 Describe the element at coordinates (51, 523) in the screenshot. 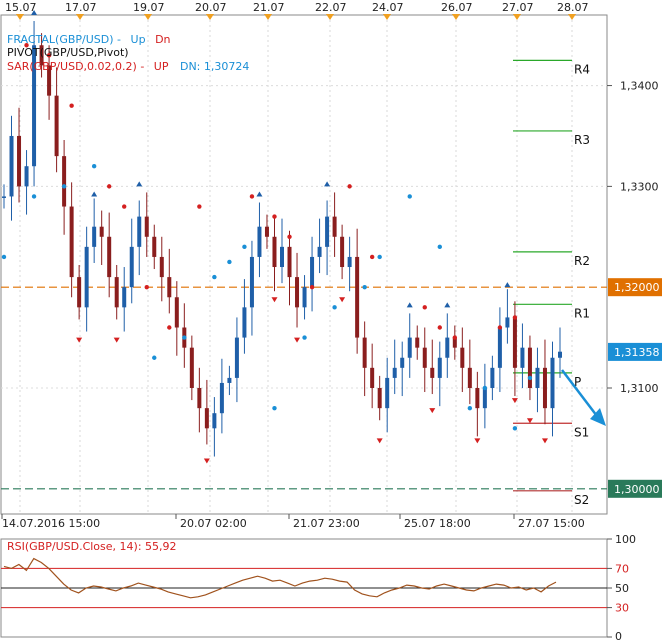

I see `bottom-date-label-0: 14.07.2016 15:00` at that location.